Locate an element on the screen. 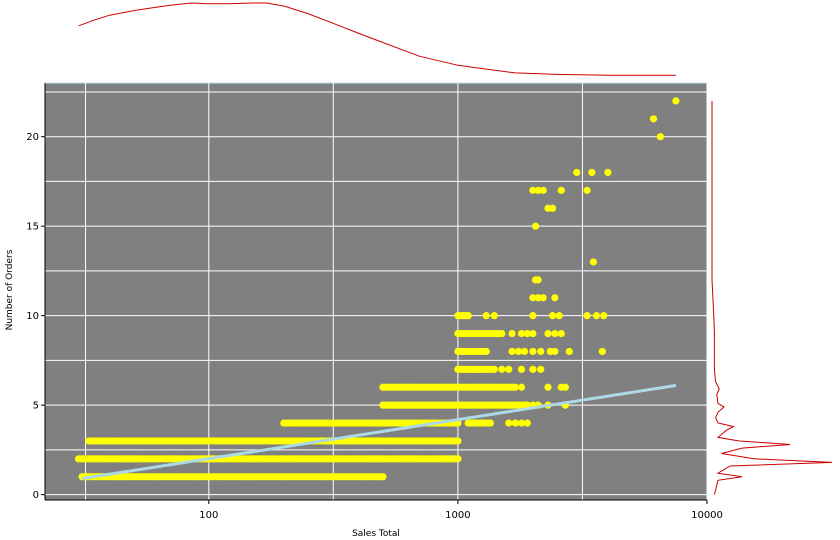 The width and height of the screenshot is (840, 540). x-tick-label: 100 is located at coordinates (208, 515).